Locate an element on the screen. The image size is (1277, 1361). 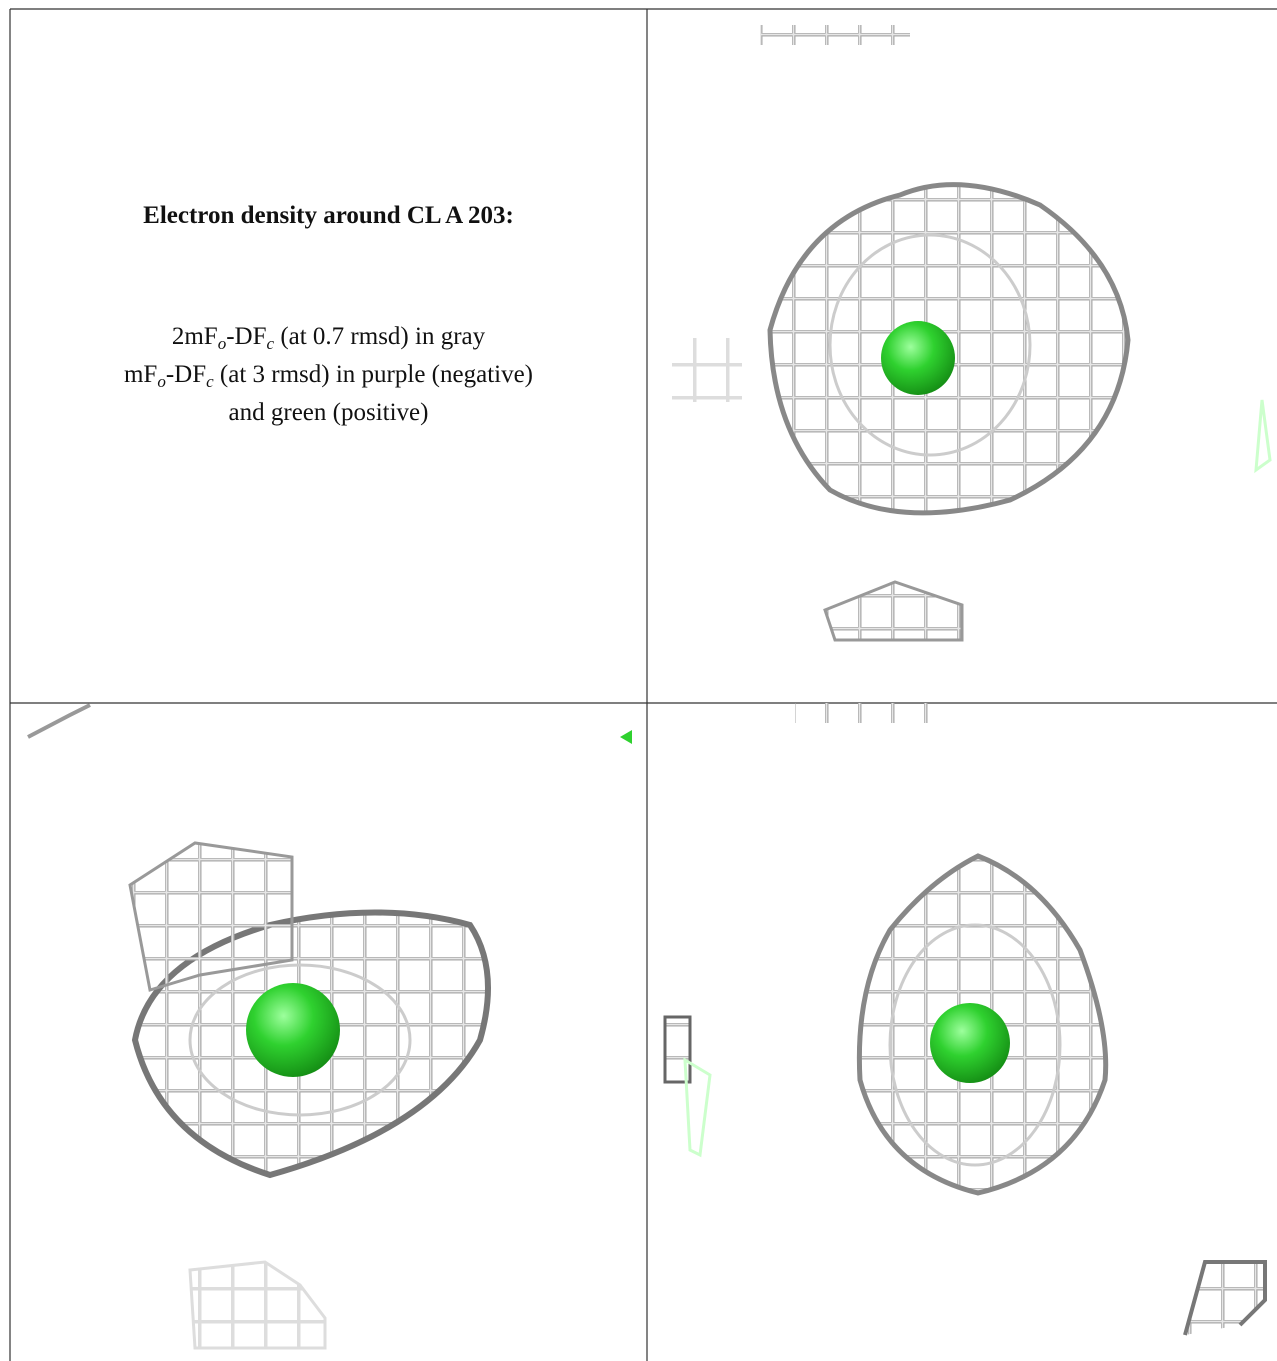
legend-line: 2mFo-DFc (at 0.7 rmsd) in gray is located at coordinates (328, 337).